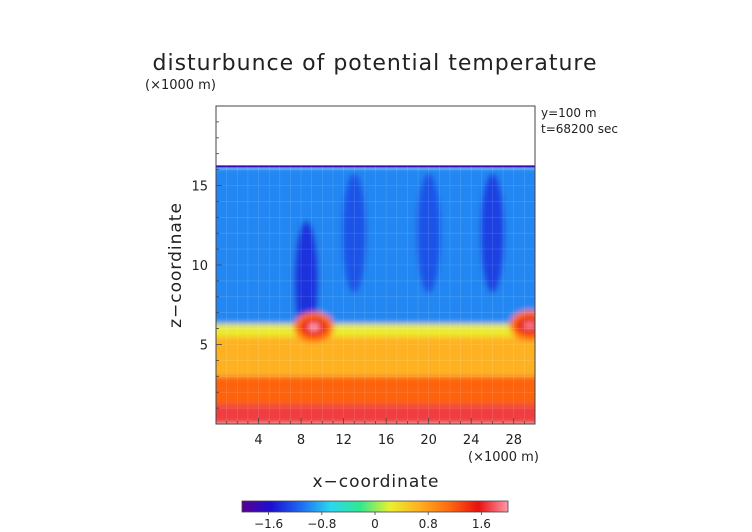 The height and width of the screenshot is (532, 752). What do you see at coordinates (375, 433) in the screenshot?
I see `x-axis-ticks: 4 8 12 16 20 24 28` at bounding box center [375, 433].